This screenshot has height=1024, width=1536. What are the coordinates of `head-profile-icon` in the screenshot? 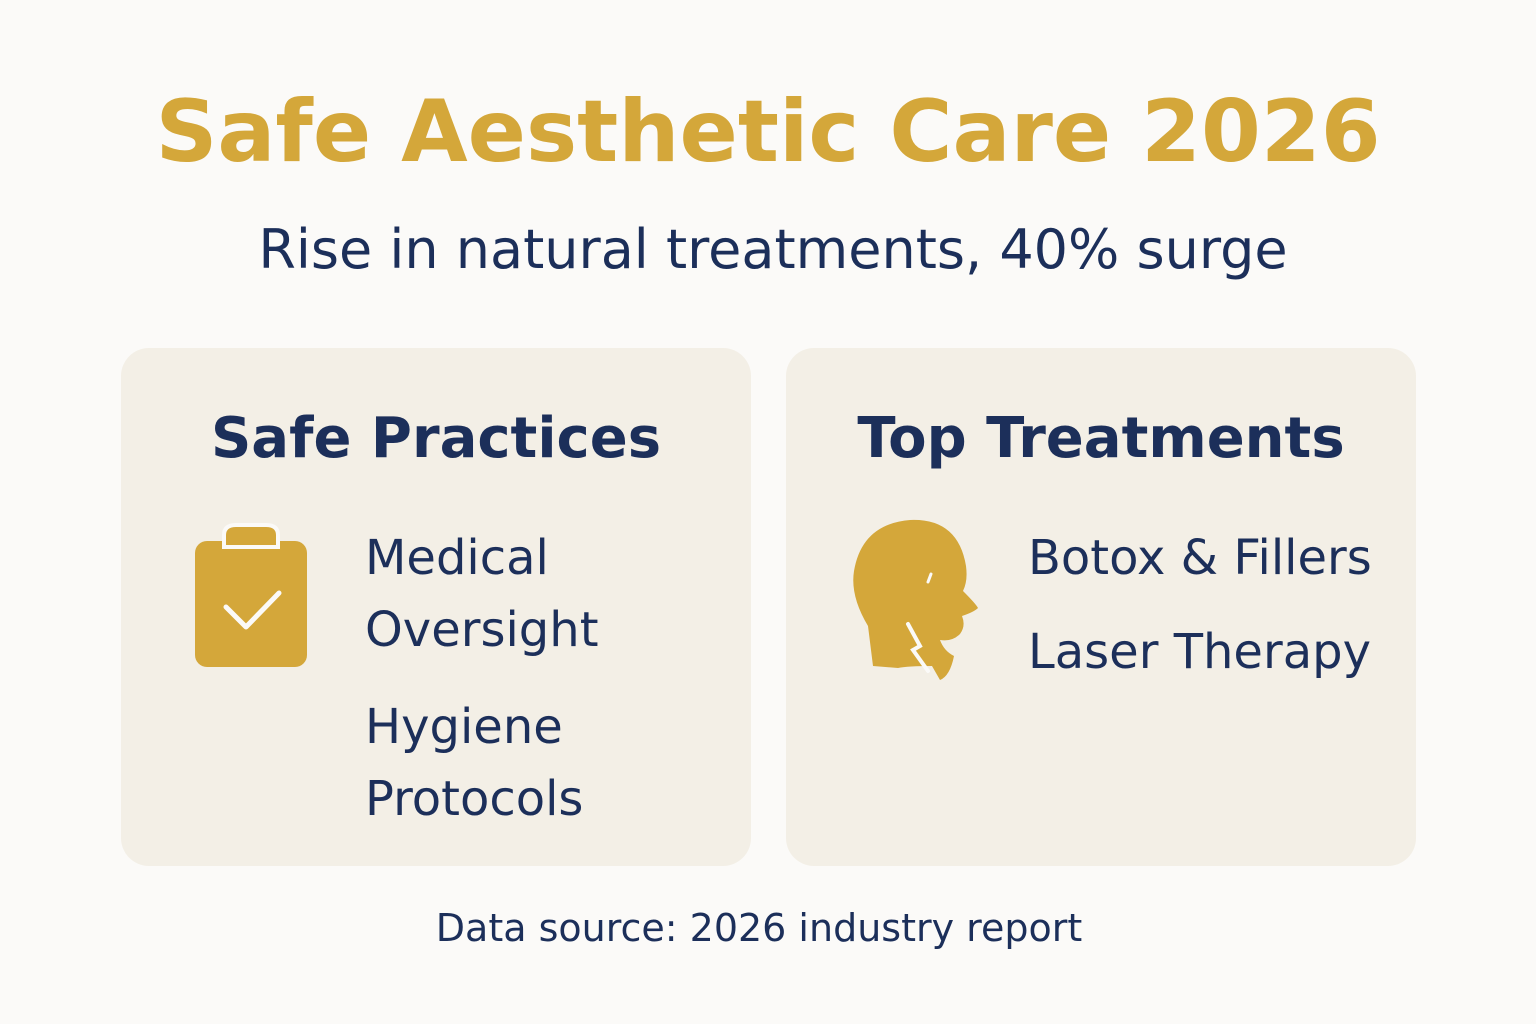 It's located at (915, 600).